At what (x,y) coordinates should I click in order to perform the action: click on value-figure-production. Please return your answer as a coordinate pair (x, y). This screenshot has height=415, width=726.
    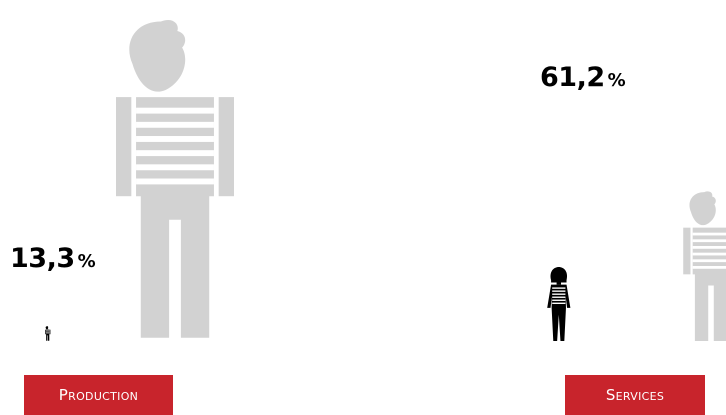
    Looking at the image, I should click on (48, 333).